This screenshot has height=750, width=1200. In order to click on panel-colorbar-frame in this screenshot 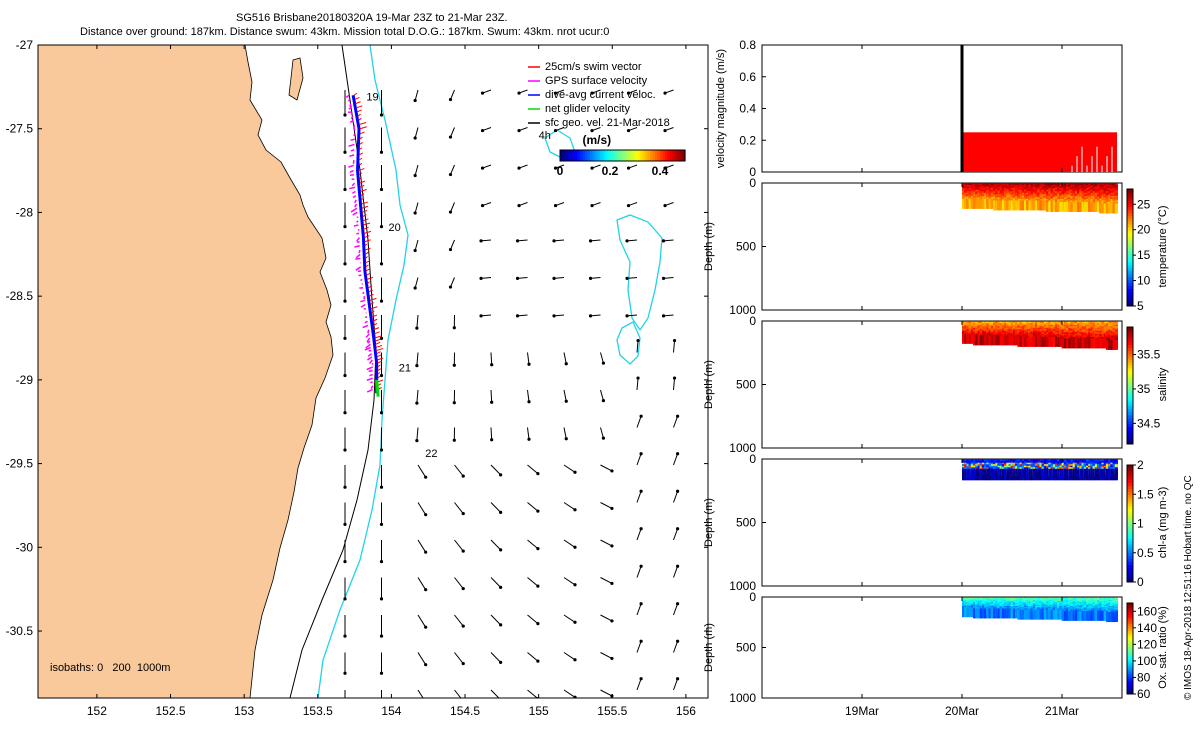, I will do `click(1130, 385)`.